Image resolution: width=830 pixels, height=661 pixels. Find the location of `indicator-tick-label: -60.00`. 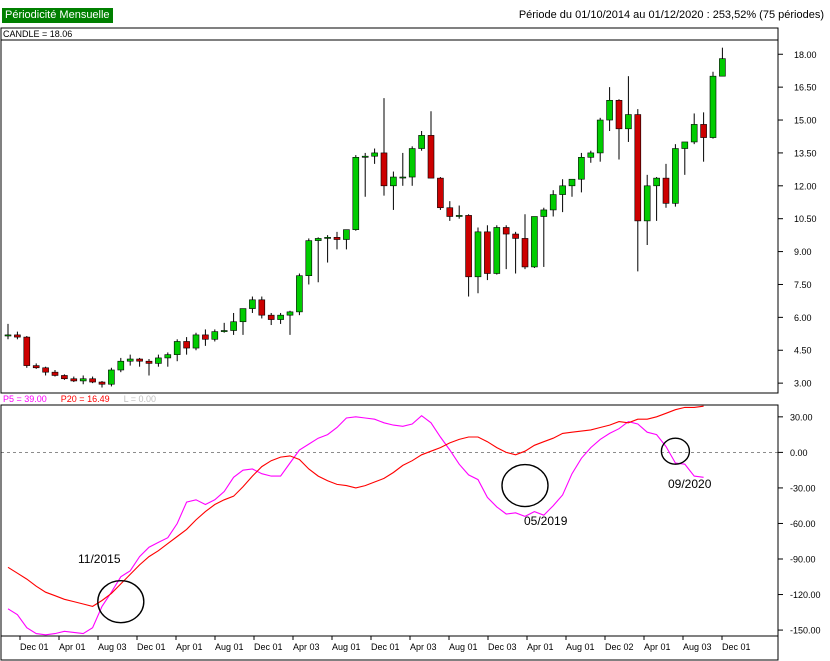

indicator-tick-label: -60.00 is located at coordinates (803, 524).